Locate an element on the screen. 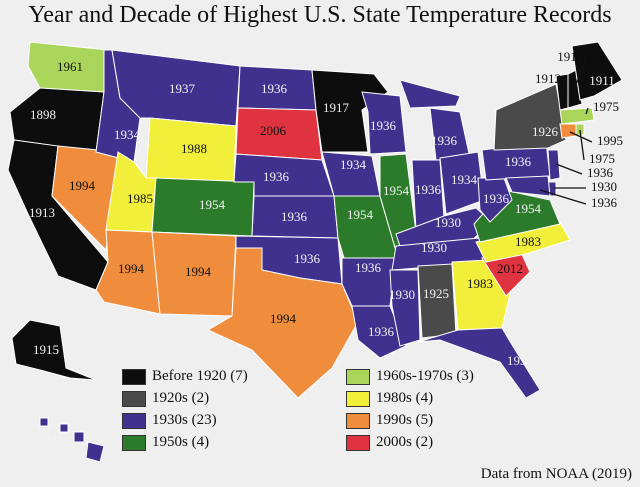  legend-label: 1960s-1970s (3) is located at coordinates (425, 376).